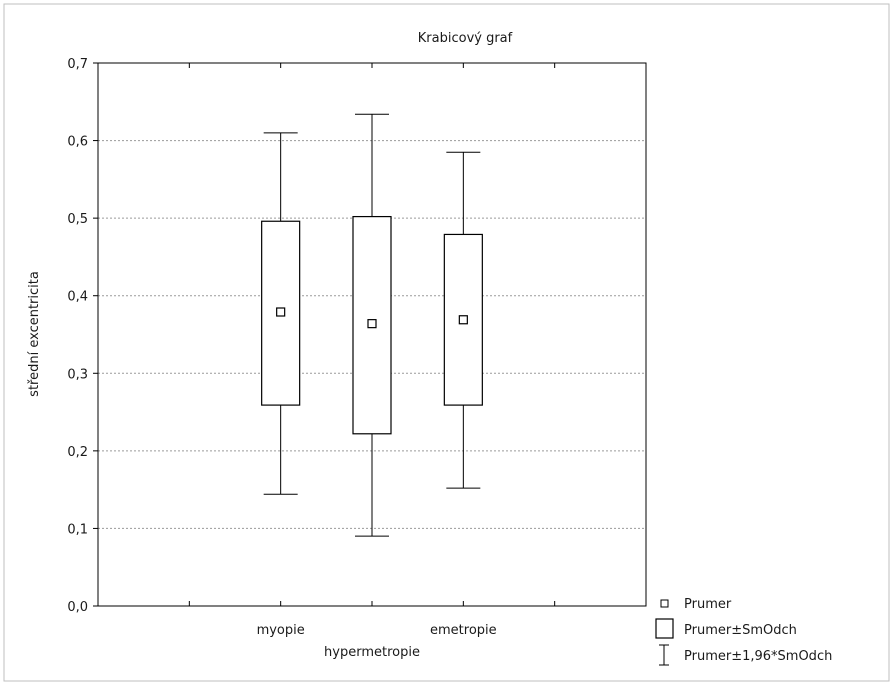  What do you see at coordinates (740, 630) in the screenshot?
I see `legend-label: Prumer±SmOdch` at bounding box center [740, 630].